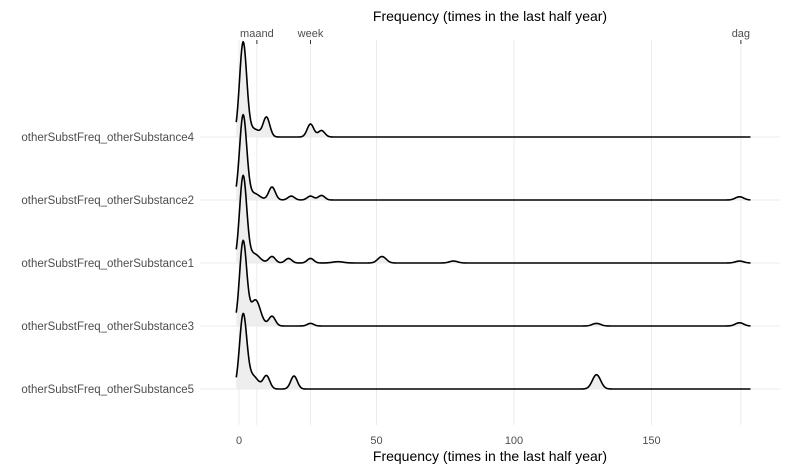  I want to click on category-label: otherSubstFreq_otherSubstance2, so click(107, 201).